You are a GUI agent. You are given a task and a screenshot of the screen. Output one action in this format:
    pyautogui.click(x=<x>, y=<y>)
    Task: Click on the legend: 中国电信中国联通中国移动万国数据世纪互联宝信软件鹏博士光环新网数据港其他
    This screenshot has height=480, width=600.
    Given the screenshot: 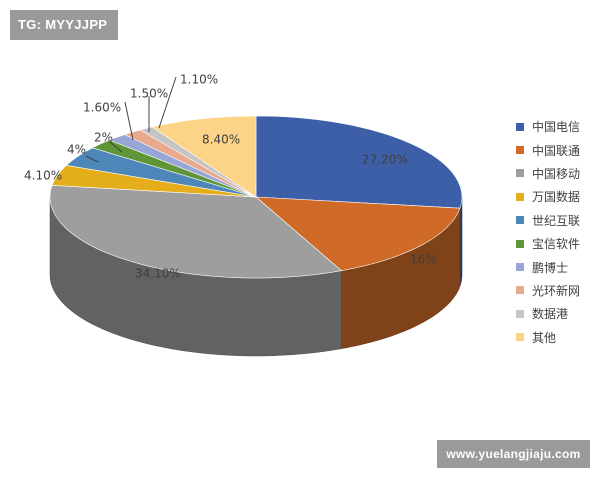 What is the action you would take?
    pyautogui.click(x=548, y=232)
    